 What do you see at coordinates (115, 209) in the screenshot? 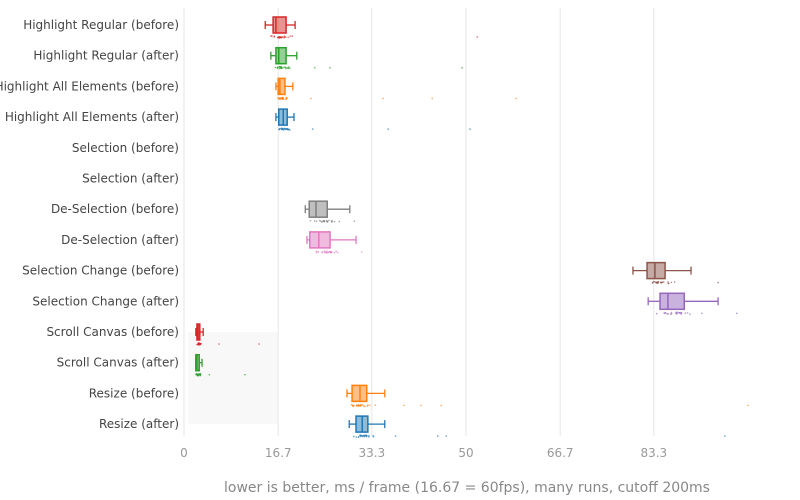
I see `category-label: De-Selection (before)` at bounding box center [115, 209].